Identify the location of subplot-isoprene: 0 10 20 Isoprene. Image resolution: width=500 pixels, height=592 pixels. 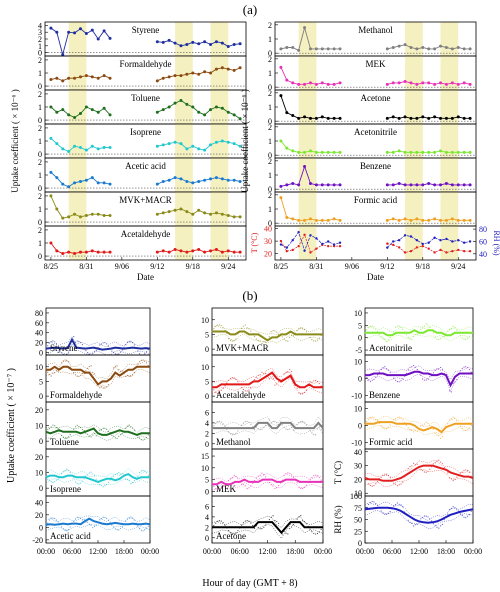
(93, 472).